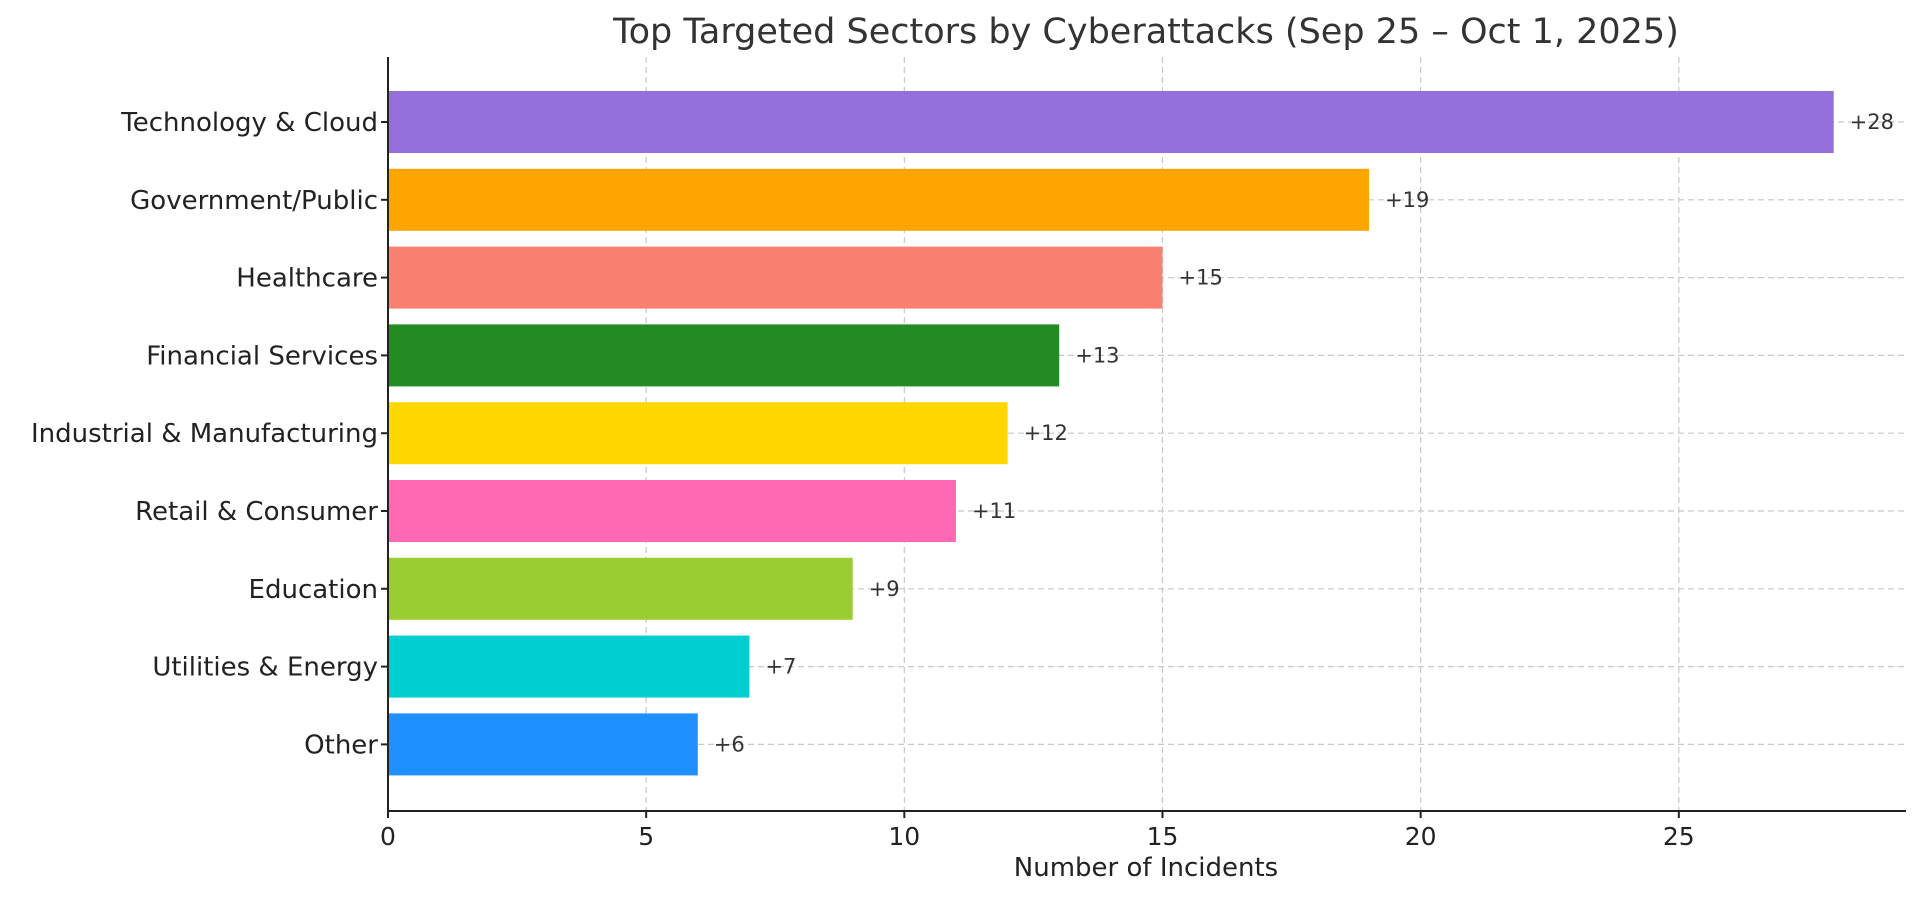 This screenshot has height=898, width=1920. I want to click on x-tick-label: 5, so click(646, 836).